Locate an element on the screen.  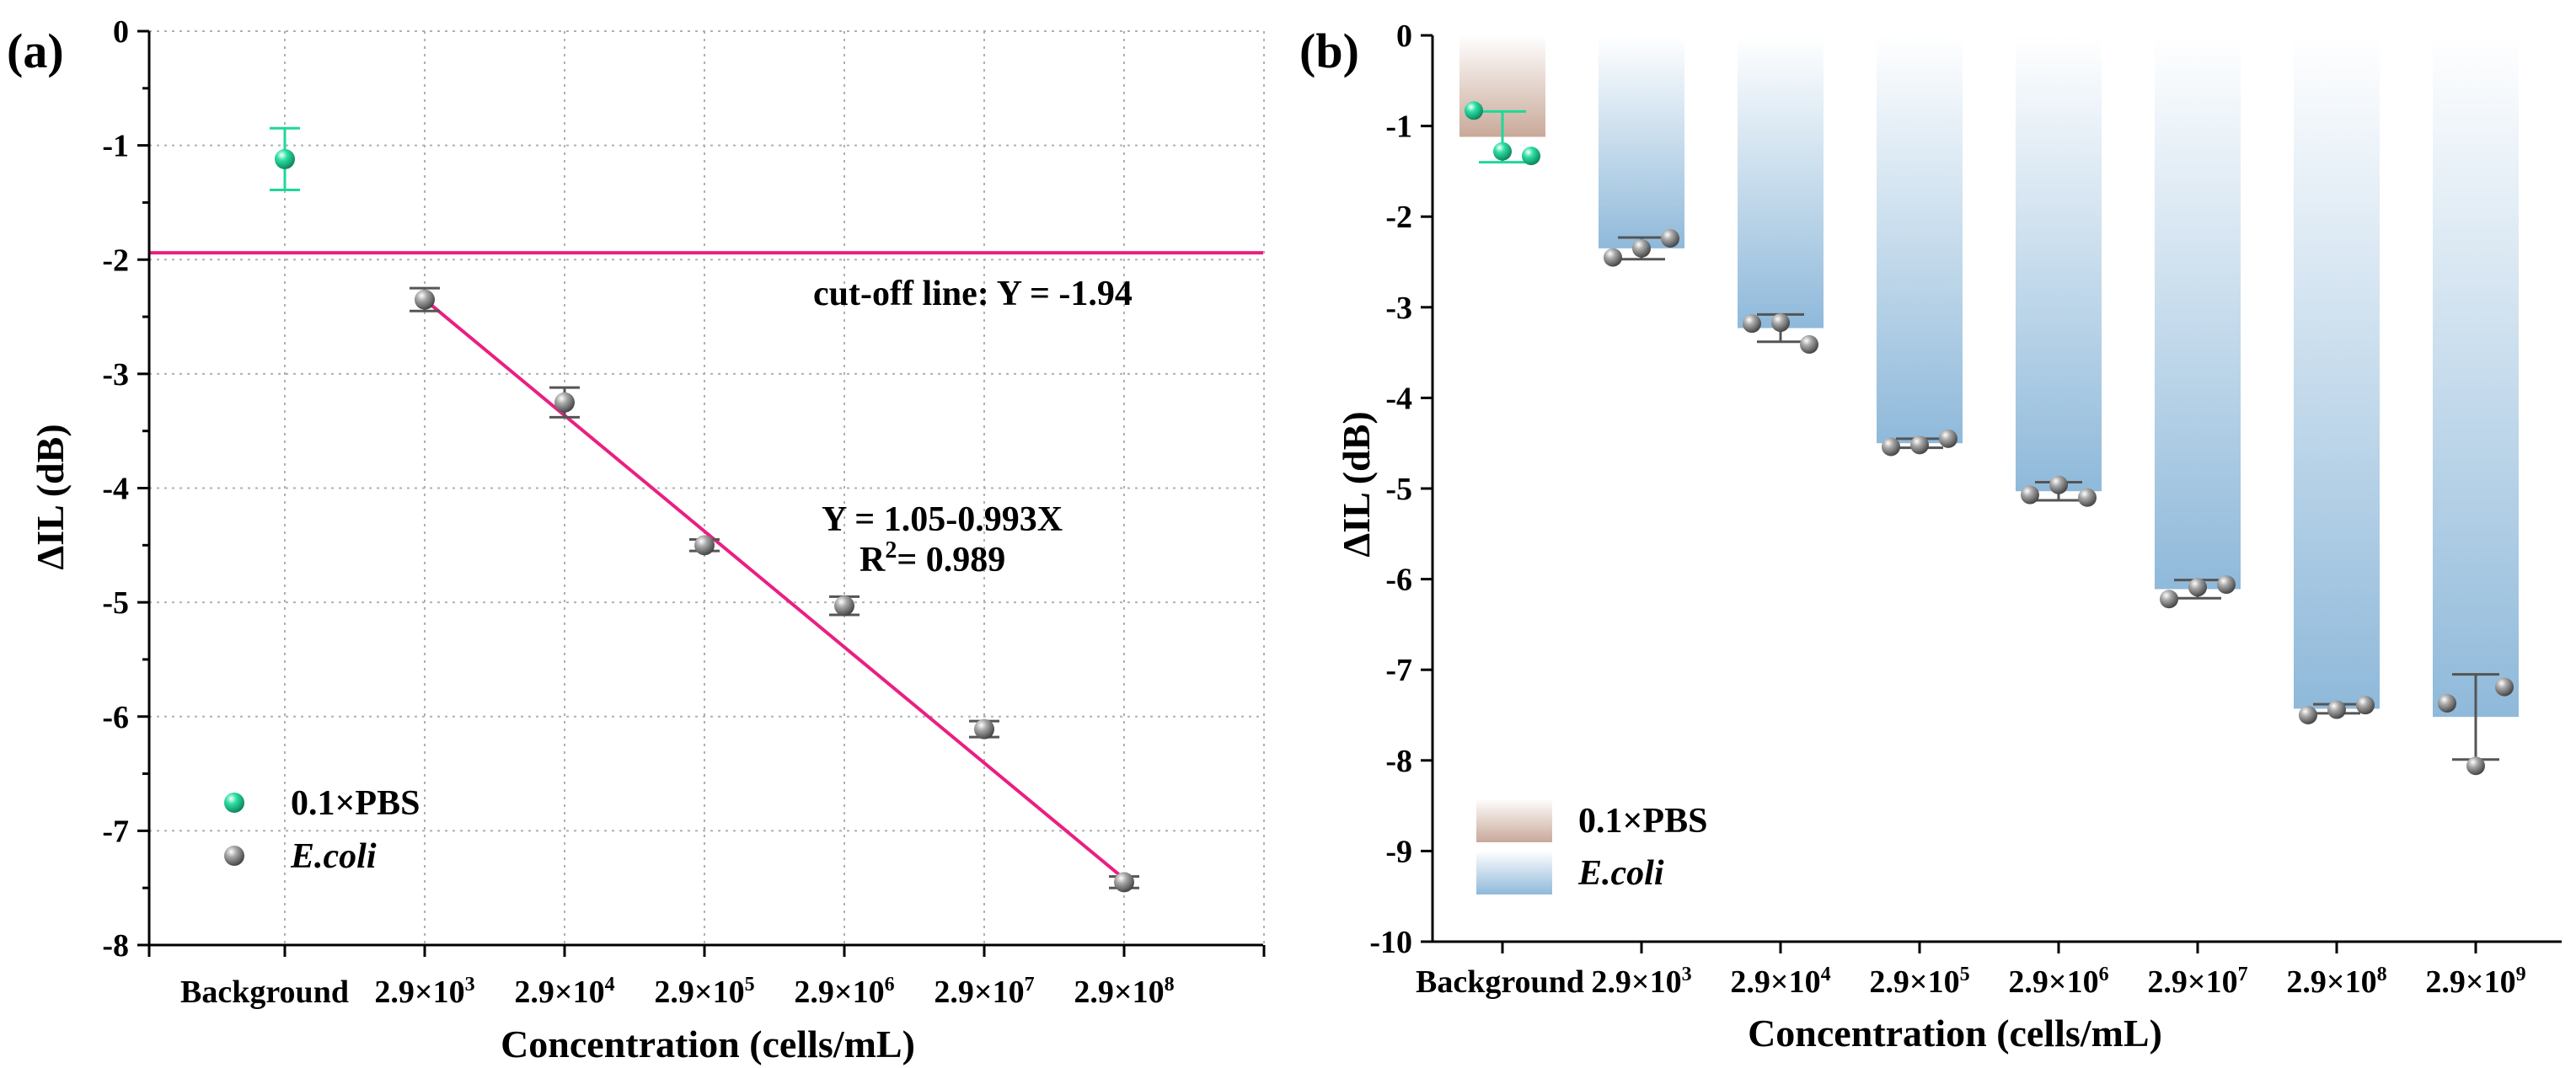
cutoff-label: cut-off line: Y = -1.94 is located at coordinates (973, 294).